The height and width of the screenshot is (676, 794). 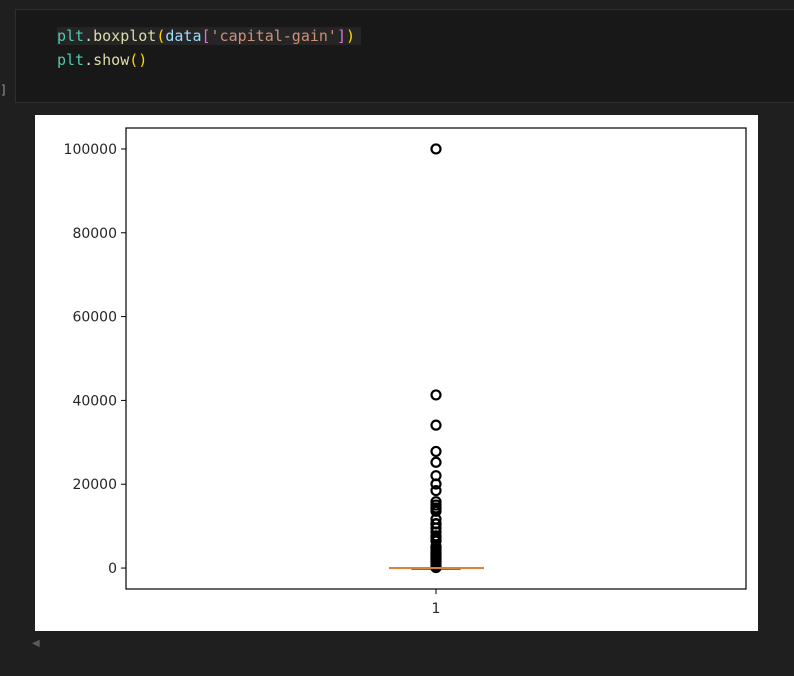 What do you see at coordinates (94, 318) in the screenshot?
I see `y-tick-label: 60000` at bounding box center [94, 318].